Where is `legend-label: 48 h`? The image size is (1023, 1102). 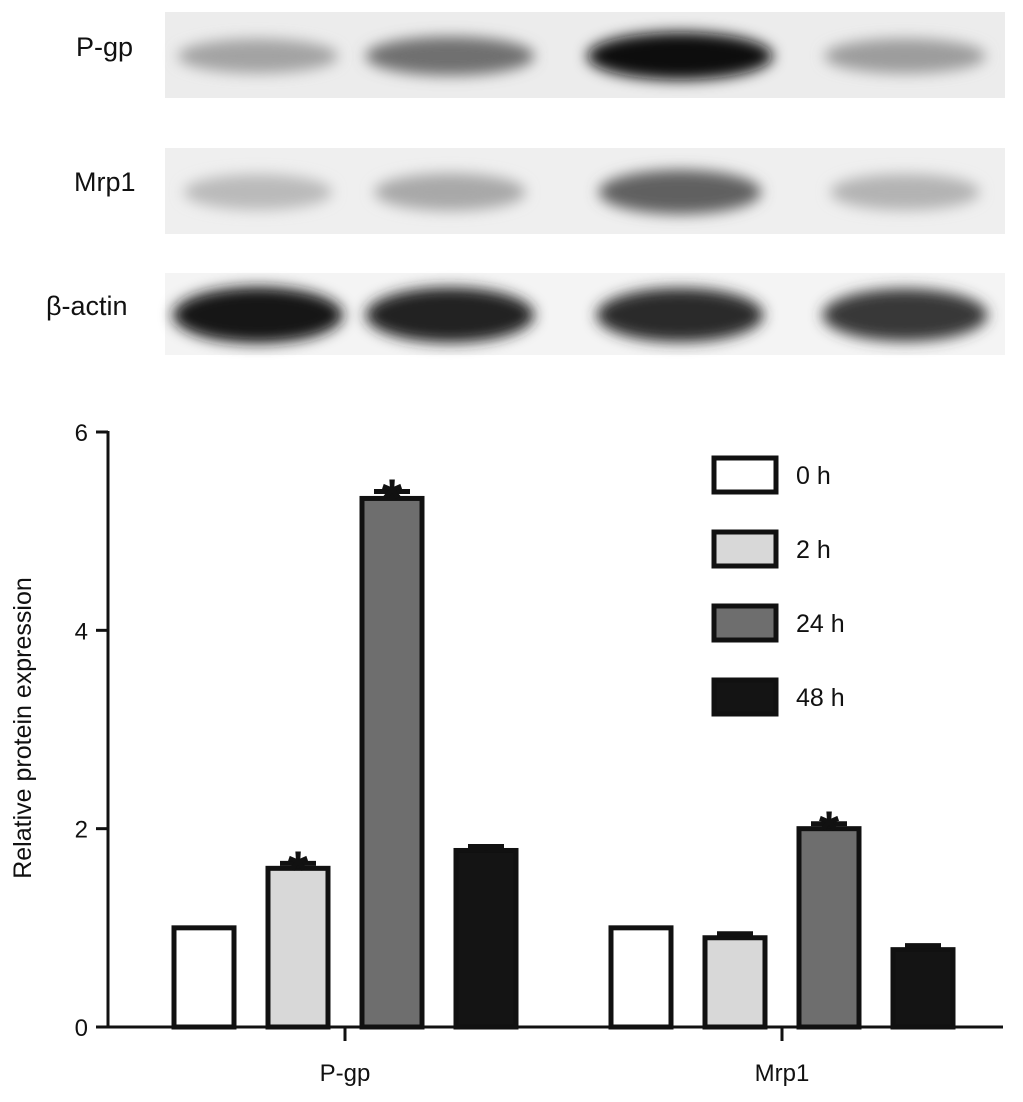
legend-label: 48 h is located at coordinates (820, 698).